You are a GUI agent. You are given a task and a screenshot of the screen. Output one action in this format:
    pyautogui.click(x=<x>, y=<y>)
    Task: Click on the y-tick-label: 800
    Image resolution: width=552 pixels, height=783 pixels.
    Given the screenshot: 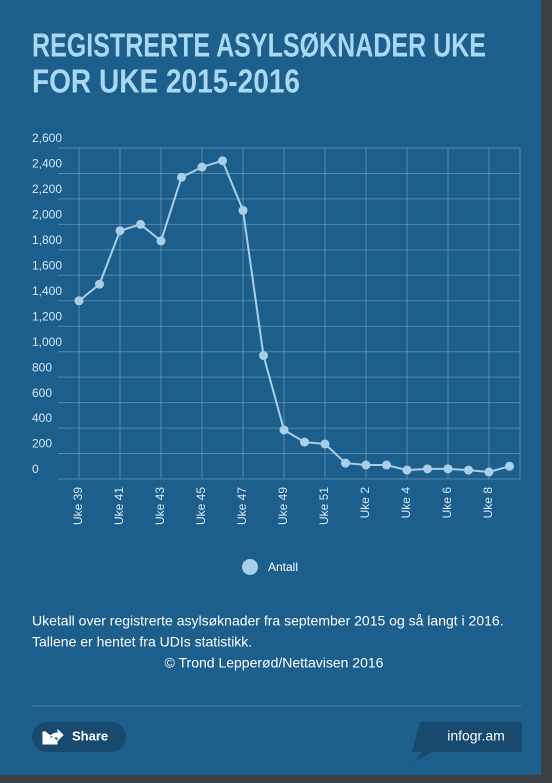 What is the action you would take?
    pyautogui.click(x=42, y=367)
    